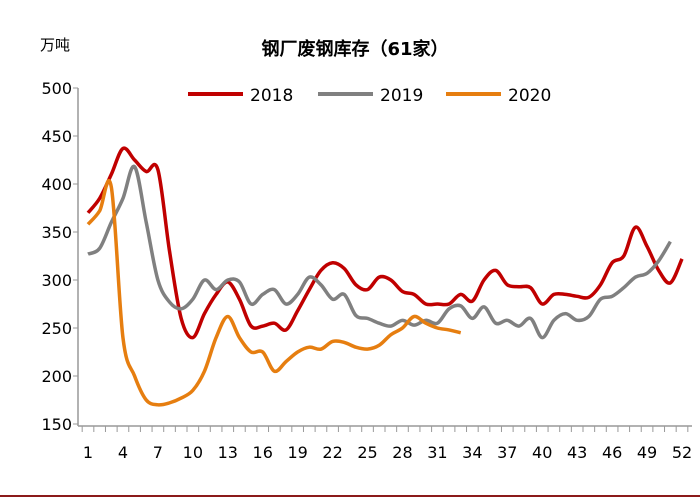  What do you see at coordinates (401, 96) in the screenshot?
I see `legend-label-2019: 2019` at bounding box center [401, 96].